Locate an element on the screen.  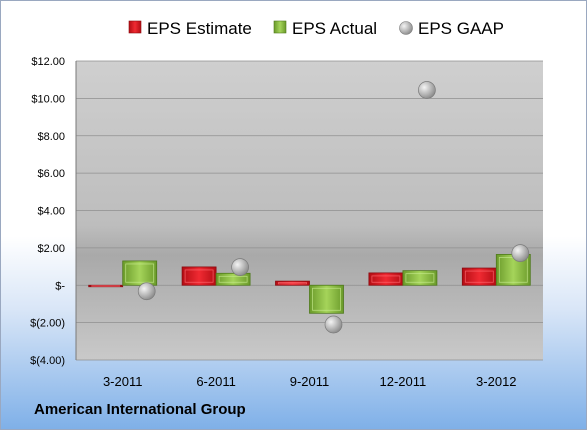
x-tick-label: 6-2011 is located at coordinates (216, 381).